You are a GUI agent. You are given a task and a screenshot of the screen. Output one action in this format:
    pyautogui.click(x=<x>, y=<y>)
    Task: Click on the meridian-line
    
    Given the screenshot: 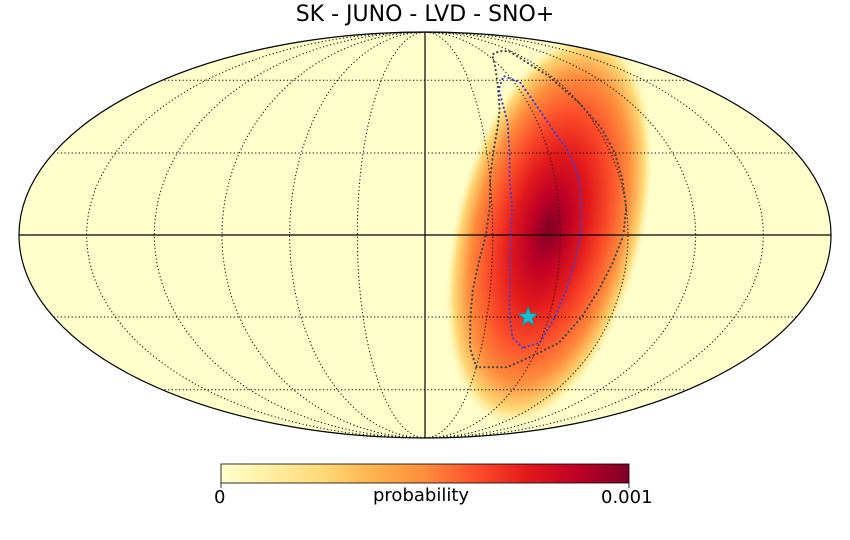 What is the action you would take?
    pyautogui.click(x=459, y=235)
    